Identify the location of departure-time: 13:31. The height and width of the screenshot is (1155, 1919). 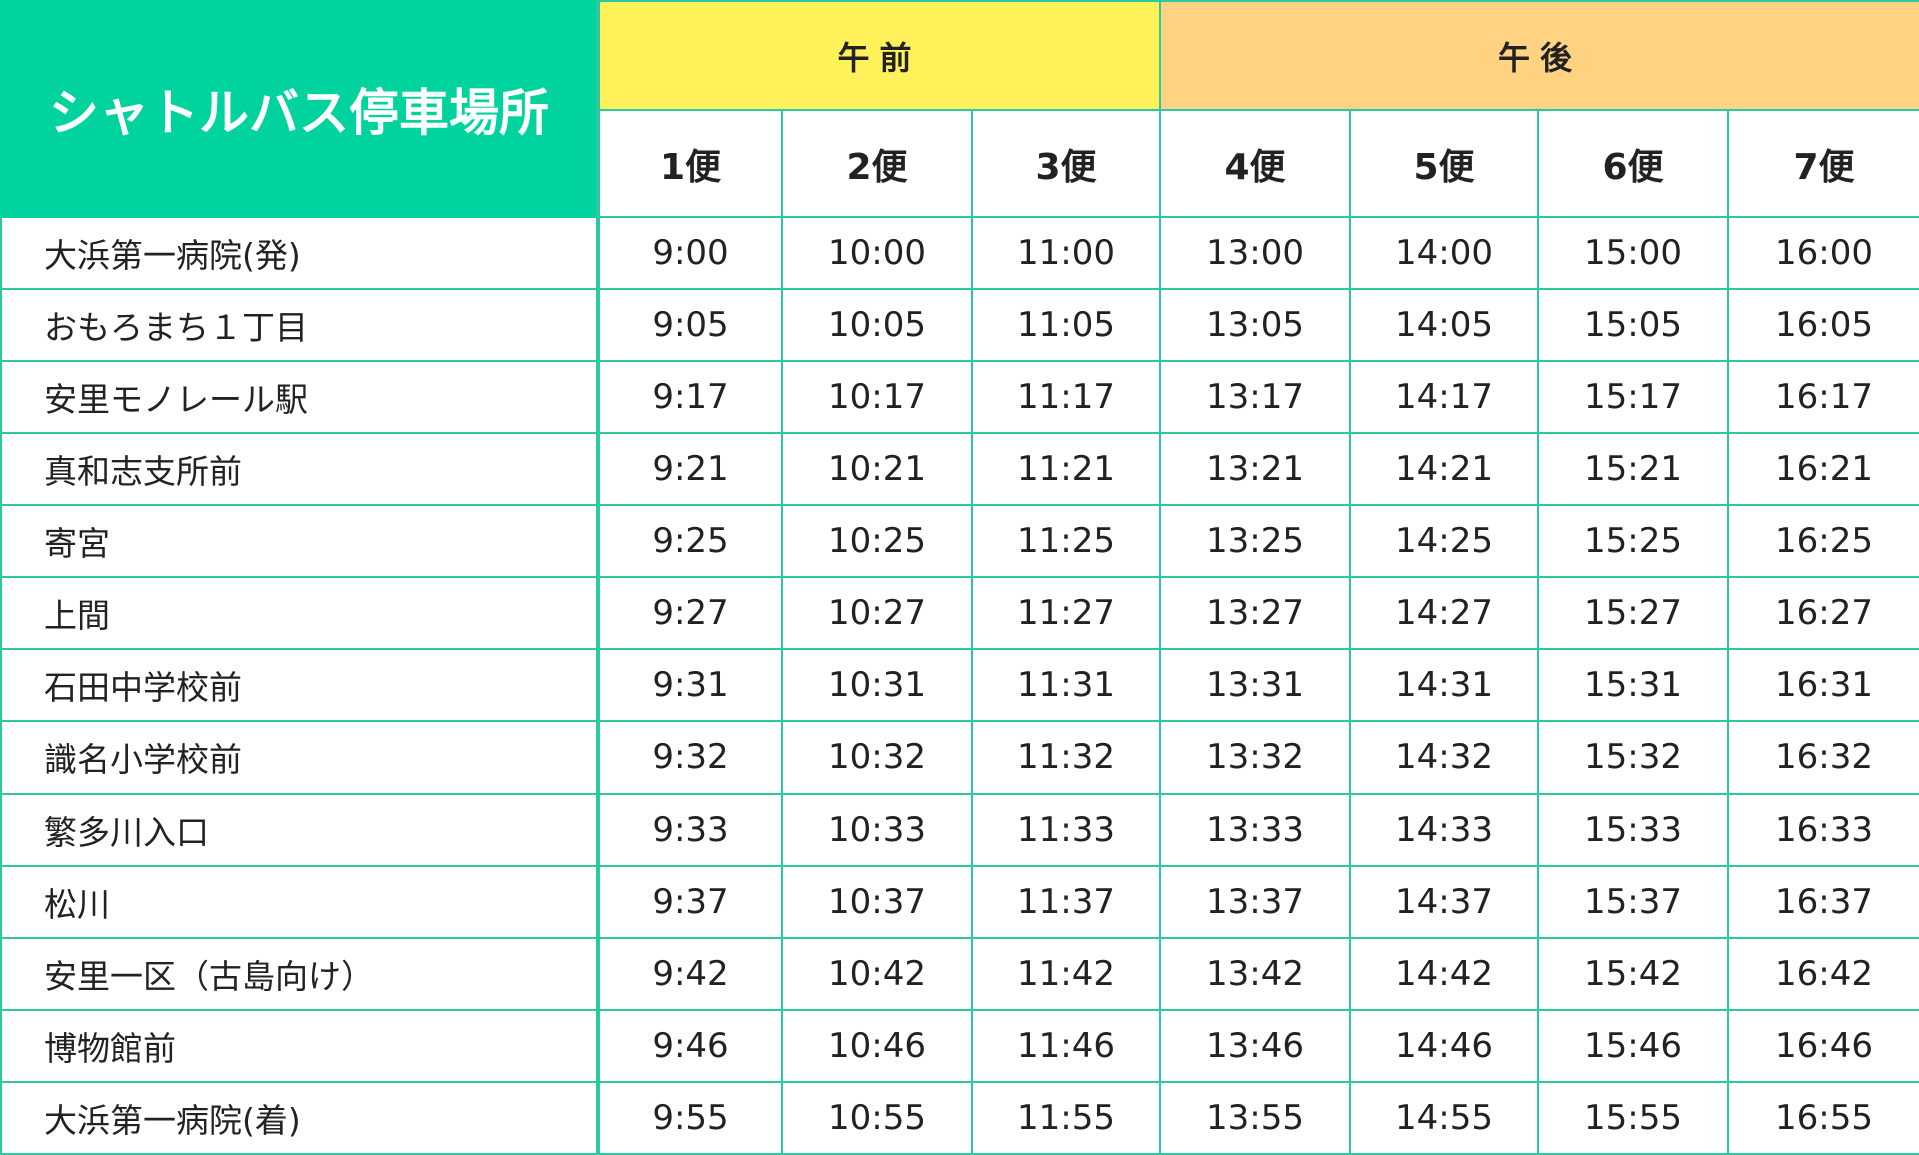
(1255, 685).